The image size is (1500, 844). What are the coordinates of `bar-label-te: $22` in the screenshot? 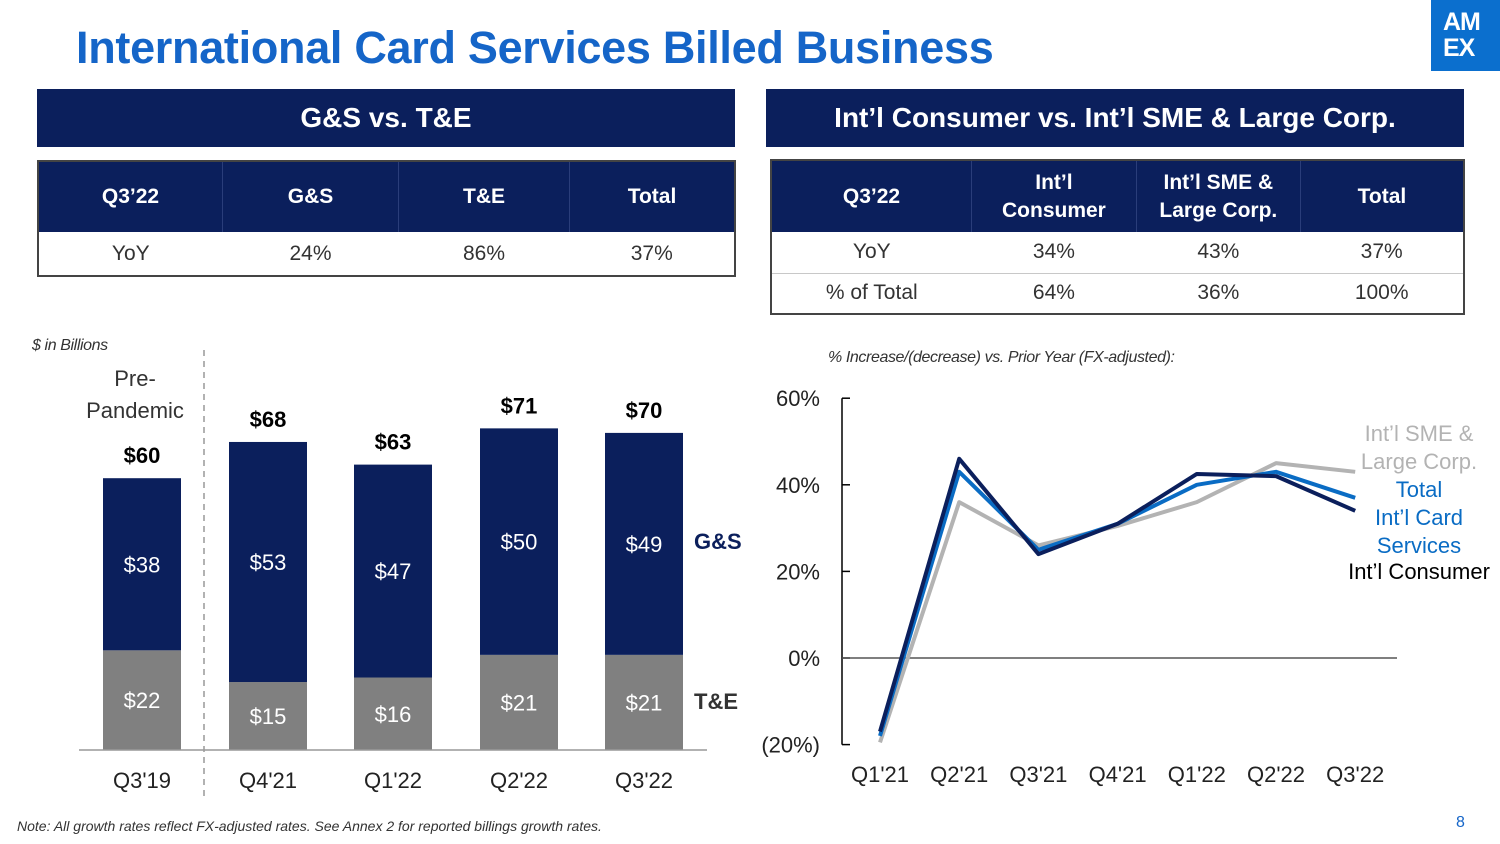 It's located at (142, 700).